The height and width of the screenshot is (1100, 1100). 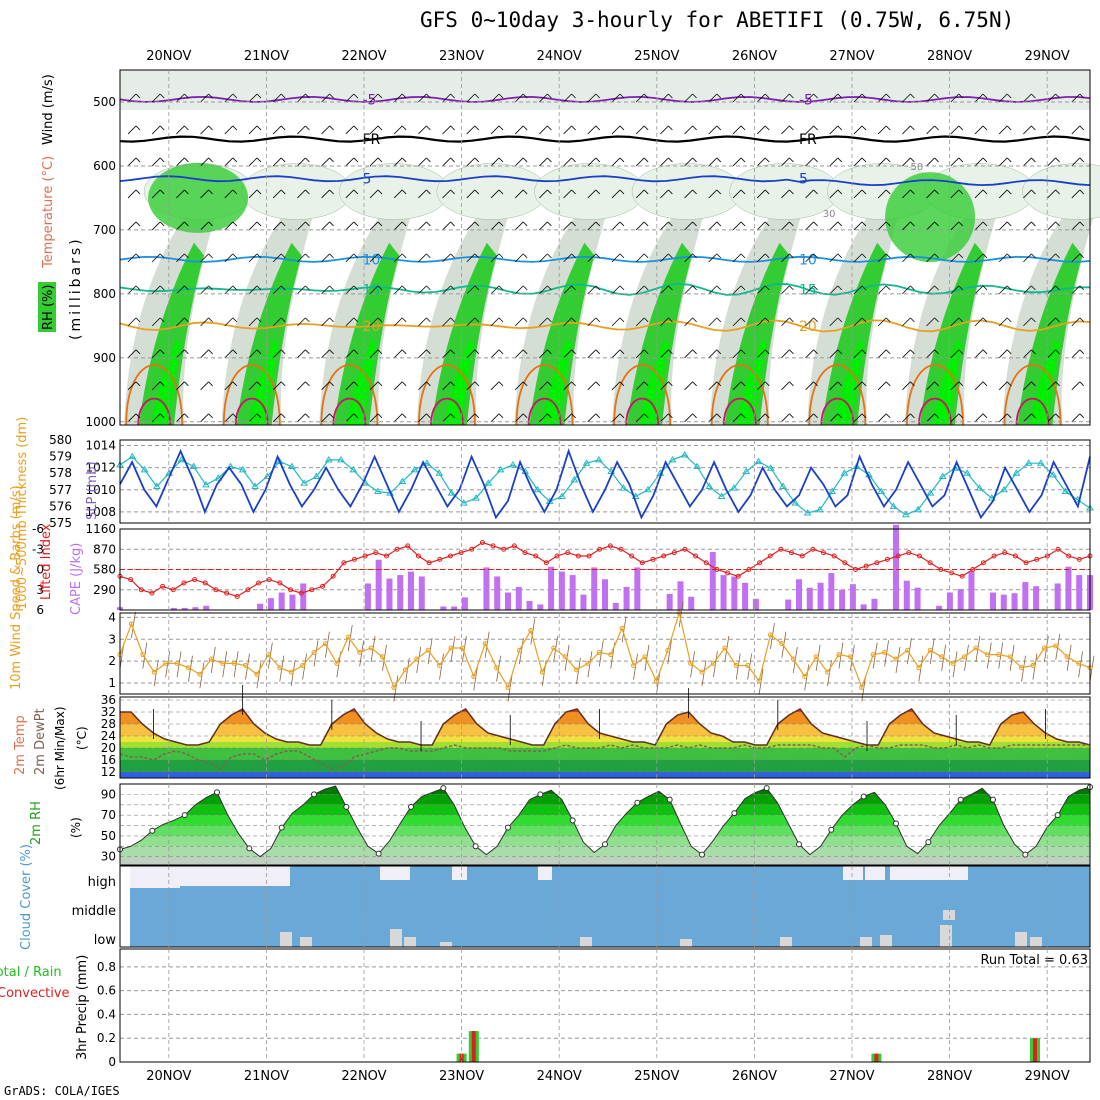 What do you see at coordinates (492, 191) in the screenshot?
I see `rh-cloud-patch` at bounding box center [492, 191].